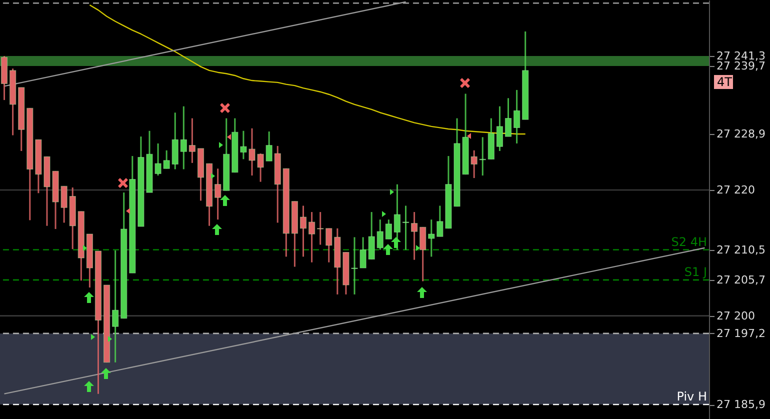 The height and width of the screenshot is (419, 770). Describe the element at coordinates (735, 189) in the screenshot. I see `y-tick-label: 27 220` at that location.